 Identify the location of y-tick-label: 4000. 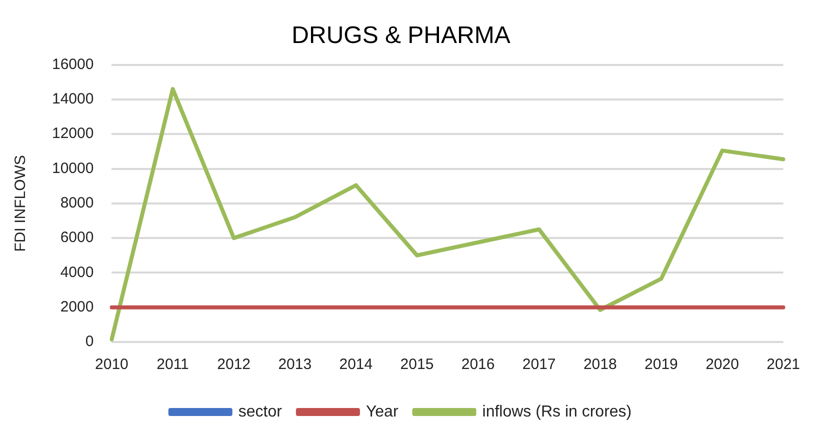
(77, 272).